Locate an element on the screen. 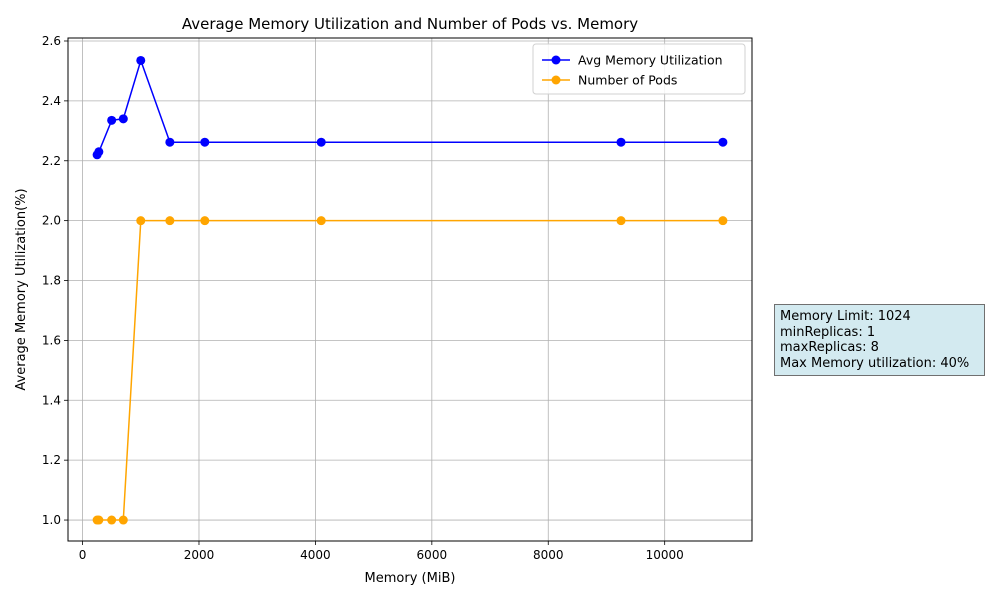 The width and height of the screenshot is (1000, 600). x-axis-label: Memory (MiB) is located at coordinates (410, 578).